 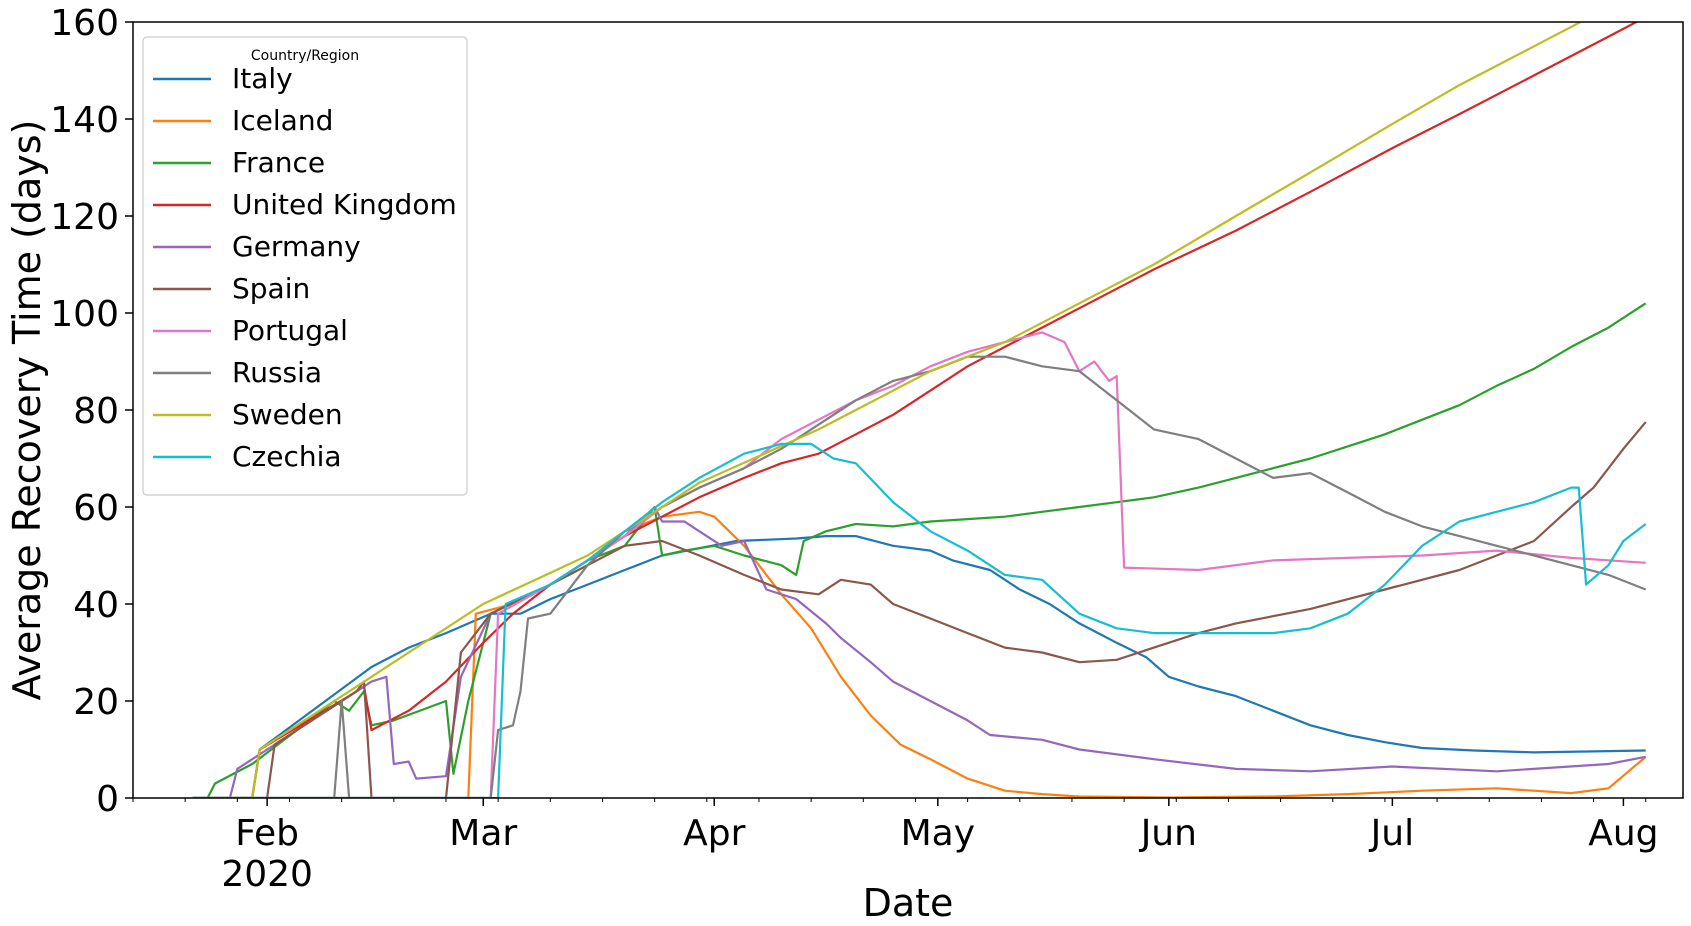 What do you see at coordinates (282, 120) in the screenshot?
I see `legend-label: Iceland` at bounding box center [282, 120].